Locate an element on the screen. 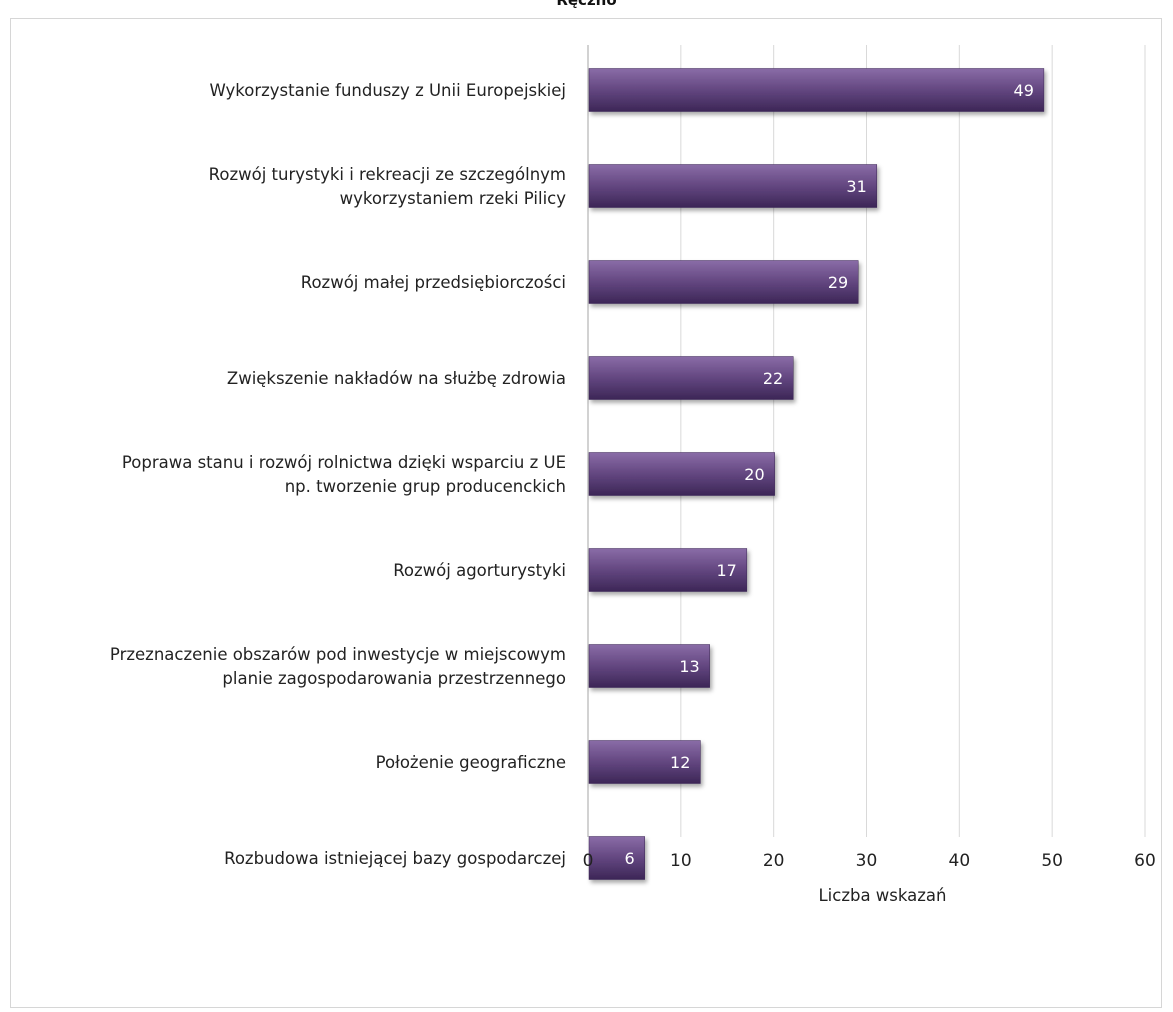 The image size is (1173, 1012). data-label: 13 is located at coordinates (689, 666).